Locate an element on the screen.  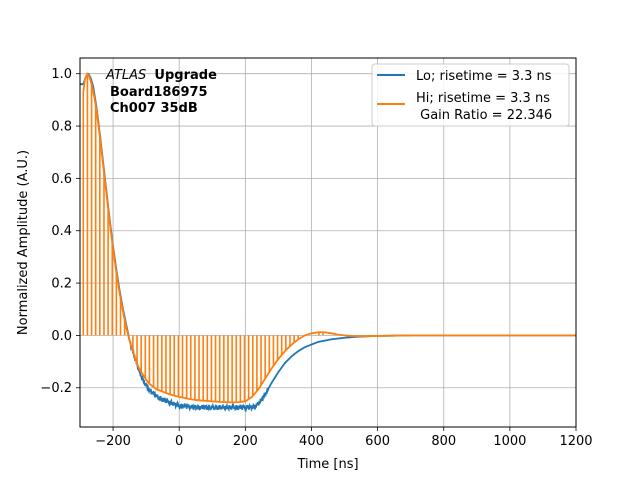
x-tick-label: 0 is located at coordinates (179, 441).